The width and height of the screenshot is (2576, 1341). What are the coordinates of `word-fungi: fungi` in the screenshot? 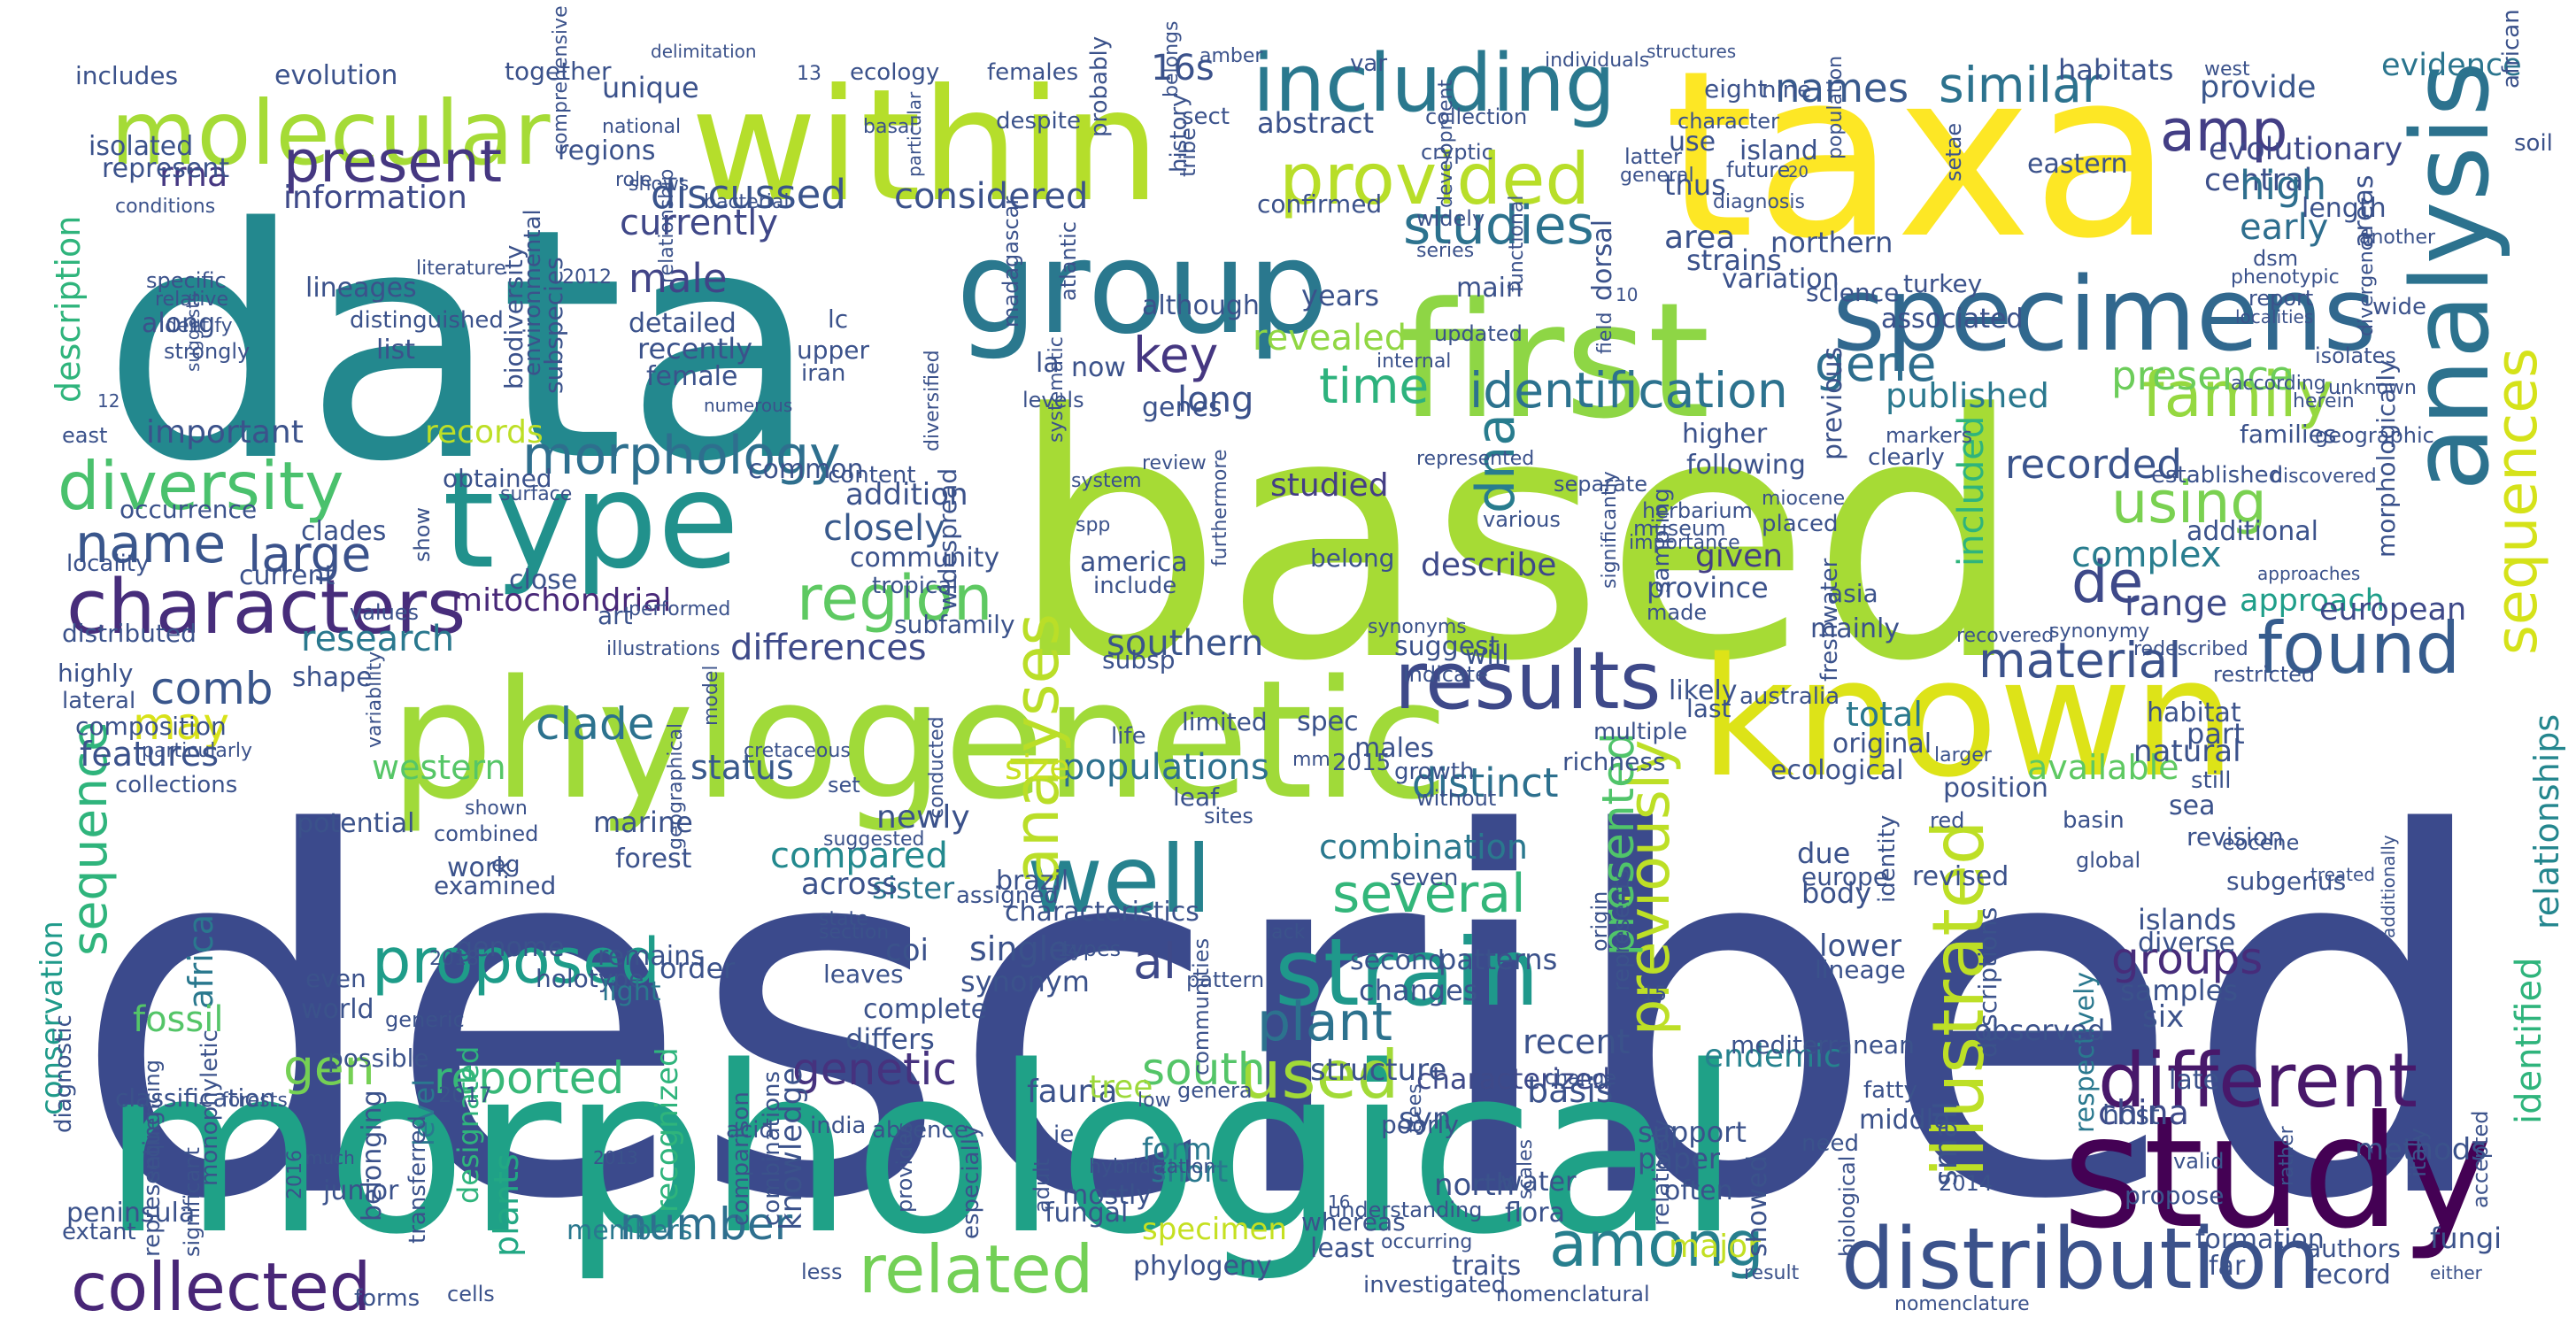 It's located at (2466, 1238).